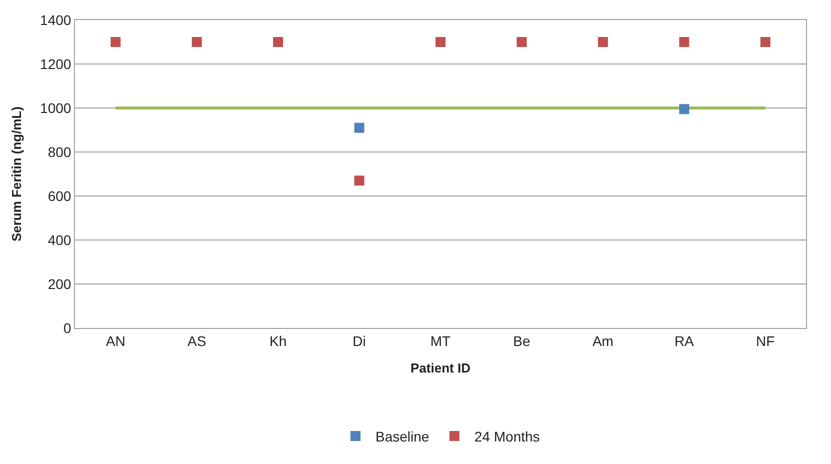 The image size is (831, 464). I want to click on y-axis-title: Serum Feritin (ng/mL), so click(16, 174).